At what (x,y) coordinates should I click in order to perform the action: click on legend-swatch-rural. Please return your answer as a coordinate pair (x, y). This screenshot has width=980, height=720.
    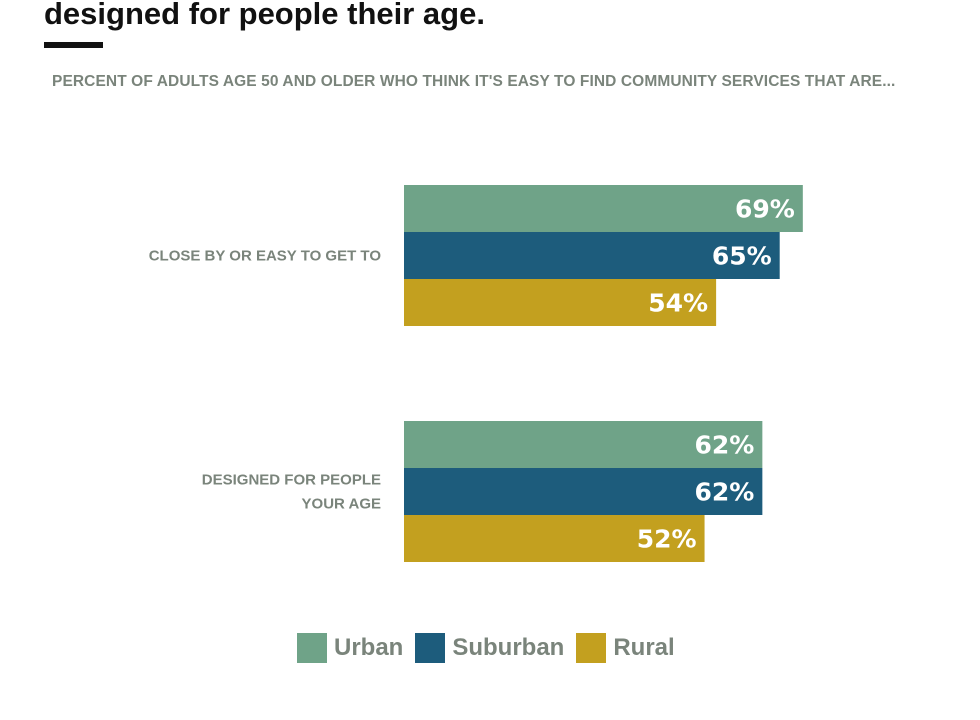
    Looking at the image, I should click on (591, 648).